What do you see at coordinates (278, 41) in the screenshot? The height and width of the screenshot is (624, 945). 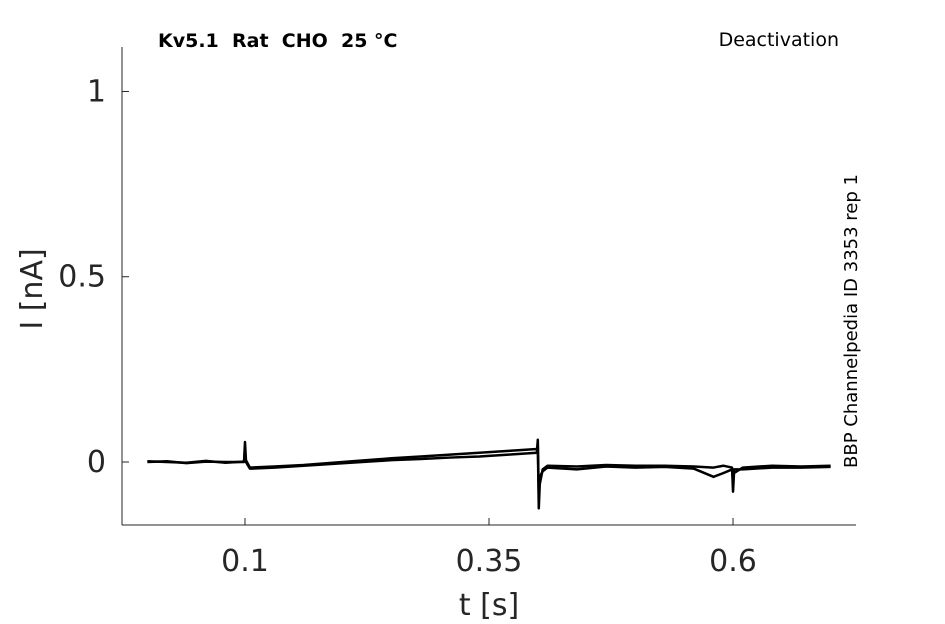 I see `chart-title: Kv5.1 Rat CHO 25 °C` at bounding box center [278, 41].